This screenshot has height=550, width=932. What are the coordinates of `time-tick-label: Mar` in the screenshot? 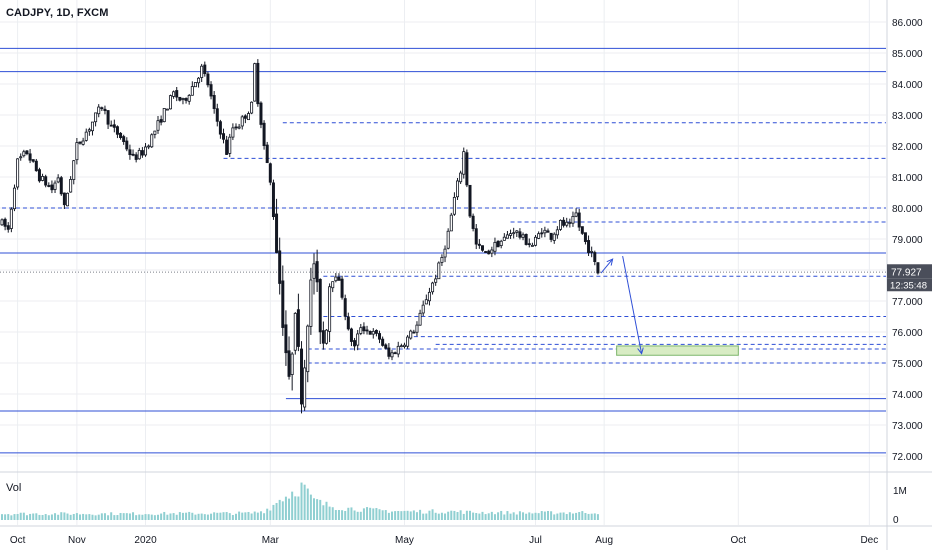 It's located at (271, 540).